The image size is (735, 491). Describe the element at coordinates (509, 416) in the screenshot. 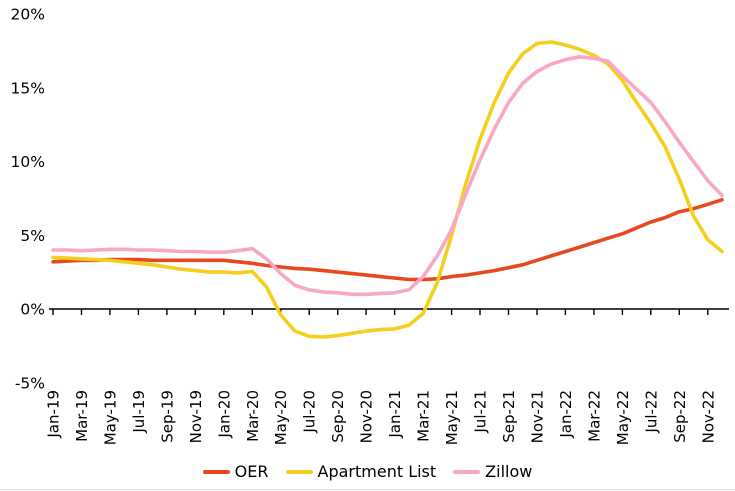

I see `x-axis-tick-label: Sep-21` at that location.